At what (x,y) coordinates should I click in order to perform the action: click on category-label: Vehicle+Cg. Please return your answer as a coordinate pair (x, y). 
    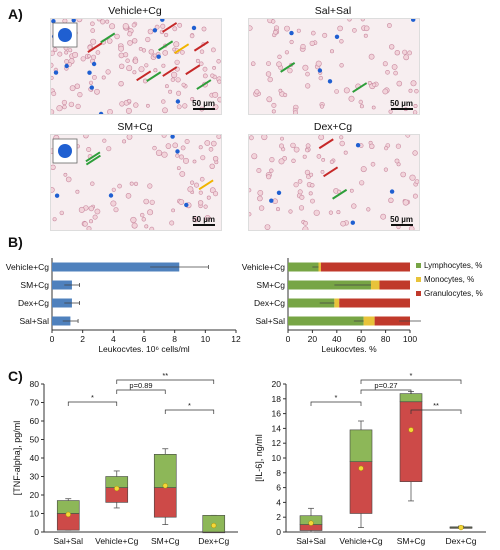
    Looking at the image, I should click on (361, 541).